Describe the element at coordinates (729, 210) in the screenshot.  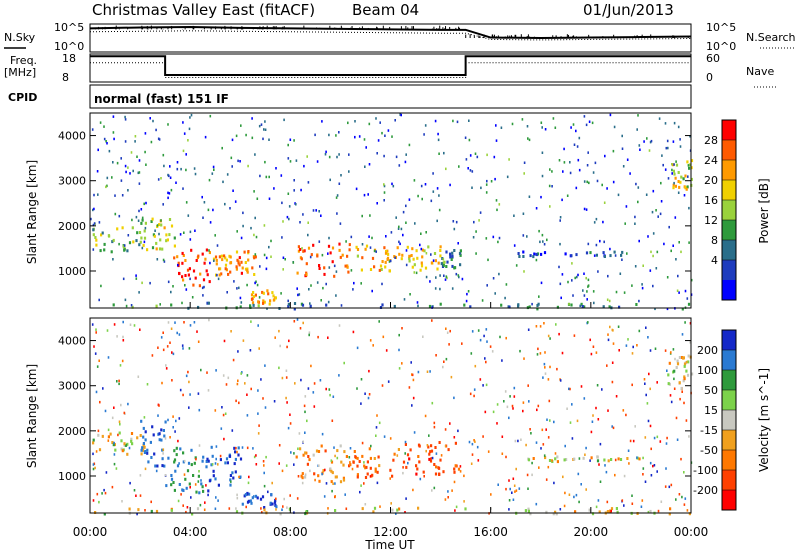
I see `colorbar-frame` at that location.